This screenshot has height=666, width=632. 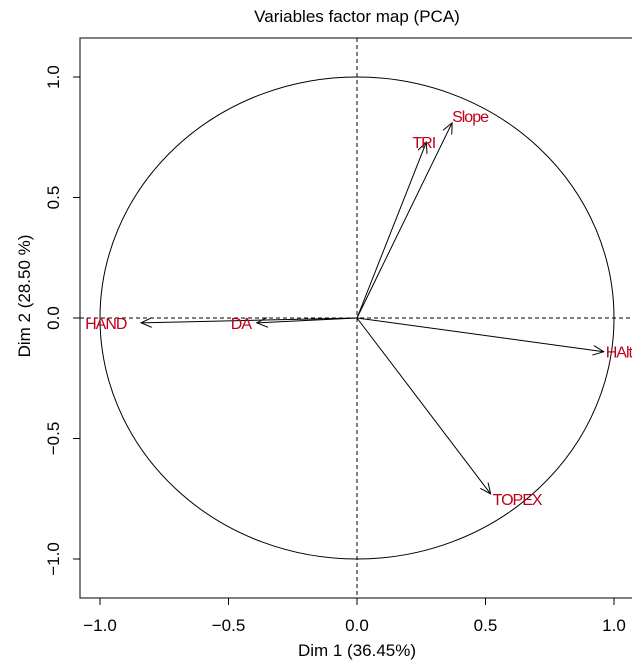 What do you see at coordinates (53, 198) in the screenshot?
I see `y-tick-label: 0.5` at bounding box center [53, 198].